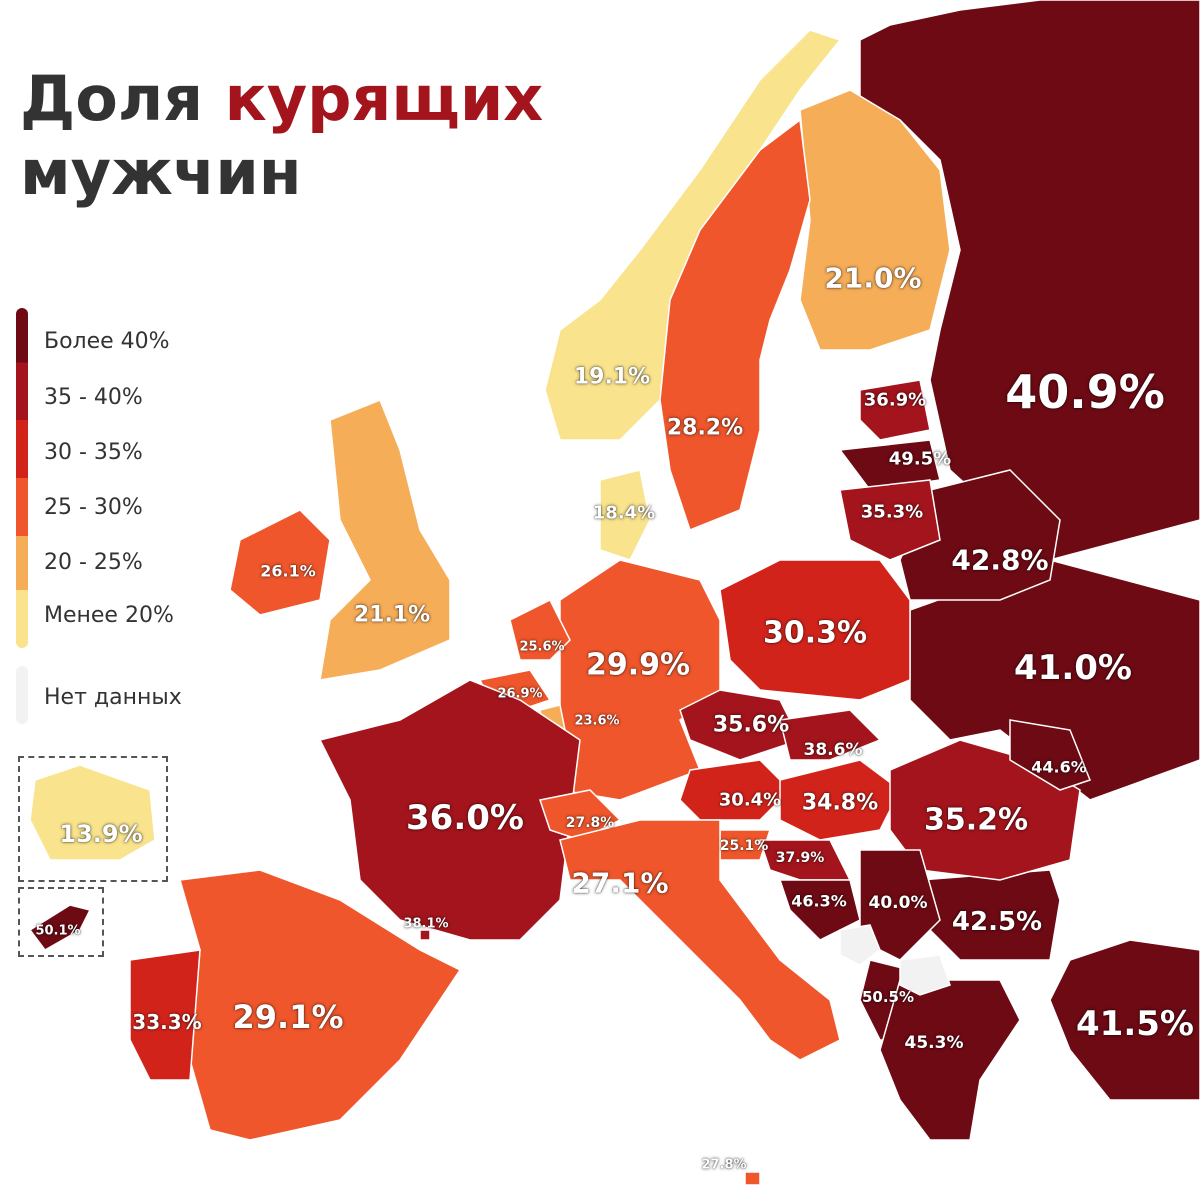 The image size is (1200, 1197). What do you see at coordinates (873, 278) in the screenshot?
I see `finland-value-label: 21.0%` at bounding box center [873, 278].